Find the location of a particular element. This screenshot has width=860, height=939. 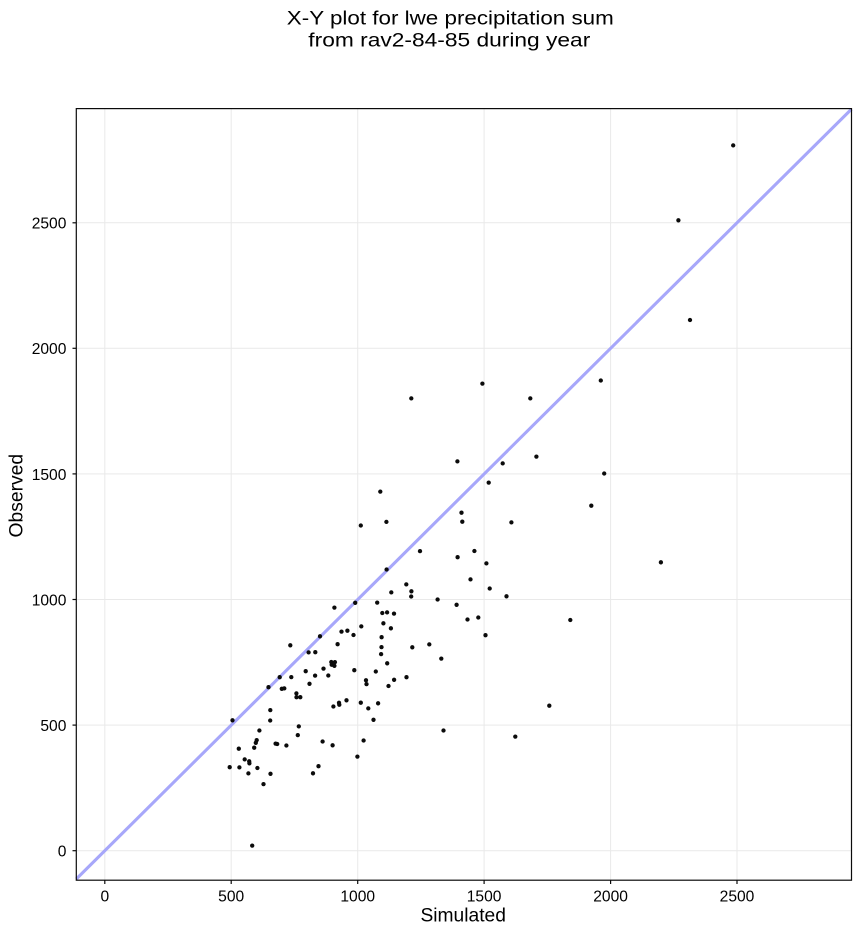

svg-text: Simulated is located at coordinates (463, 916).